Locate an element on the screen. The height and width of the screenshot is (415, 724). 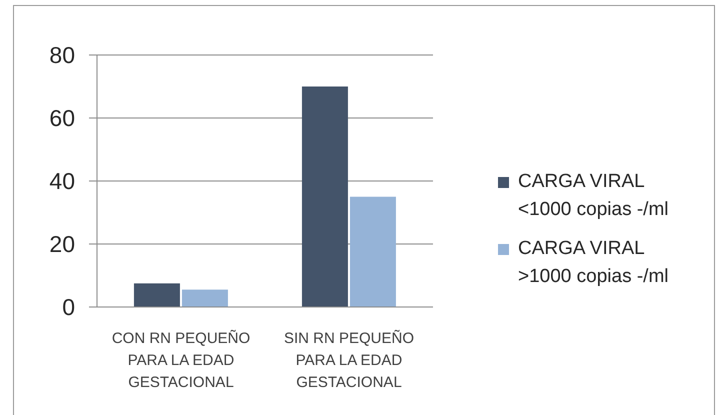
legend-label: CARGA VIRAL >1000 copias -/ml is located at coordinates (594, 263).